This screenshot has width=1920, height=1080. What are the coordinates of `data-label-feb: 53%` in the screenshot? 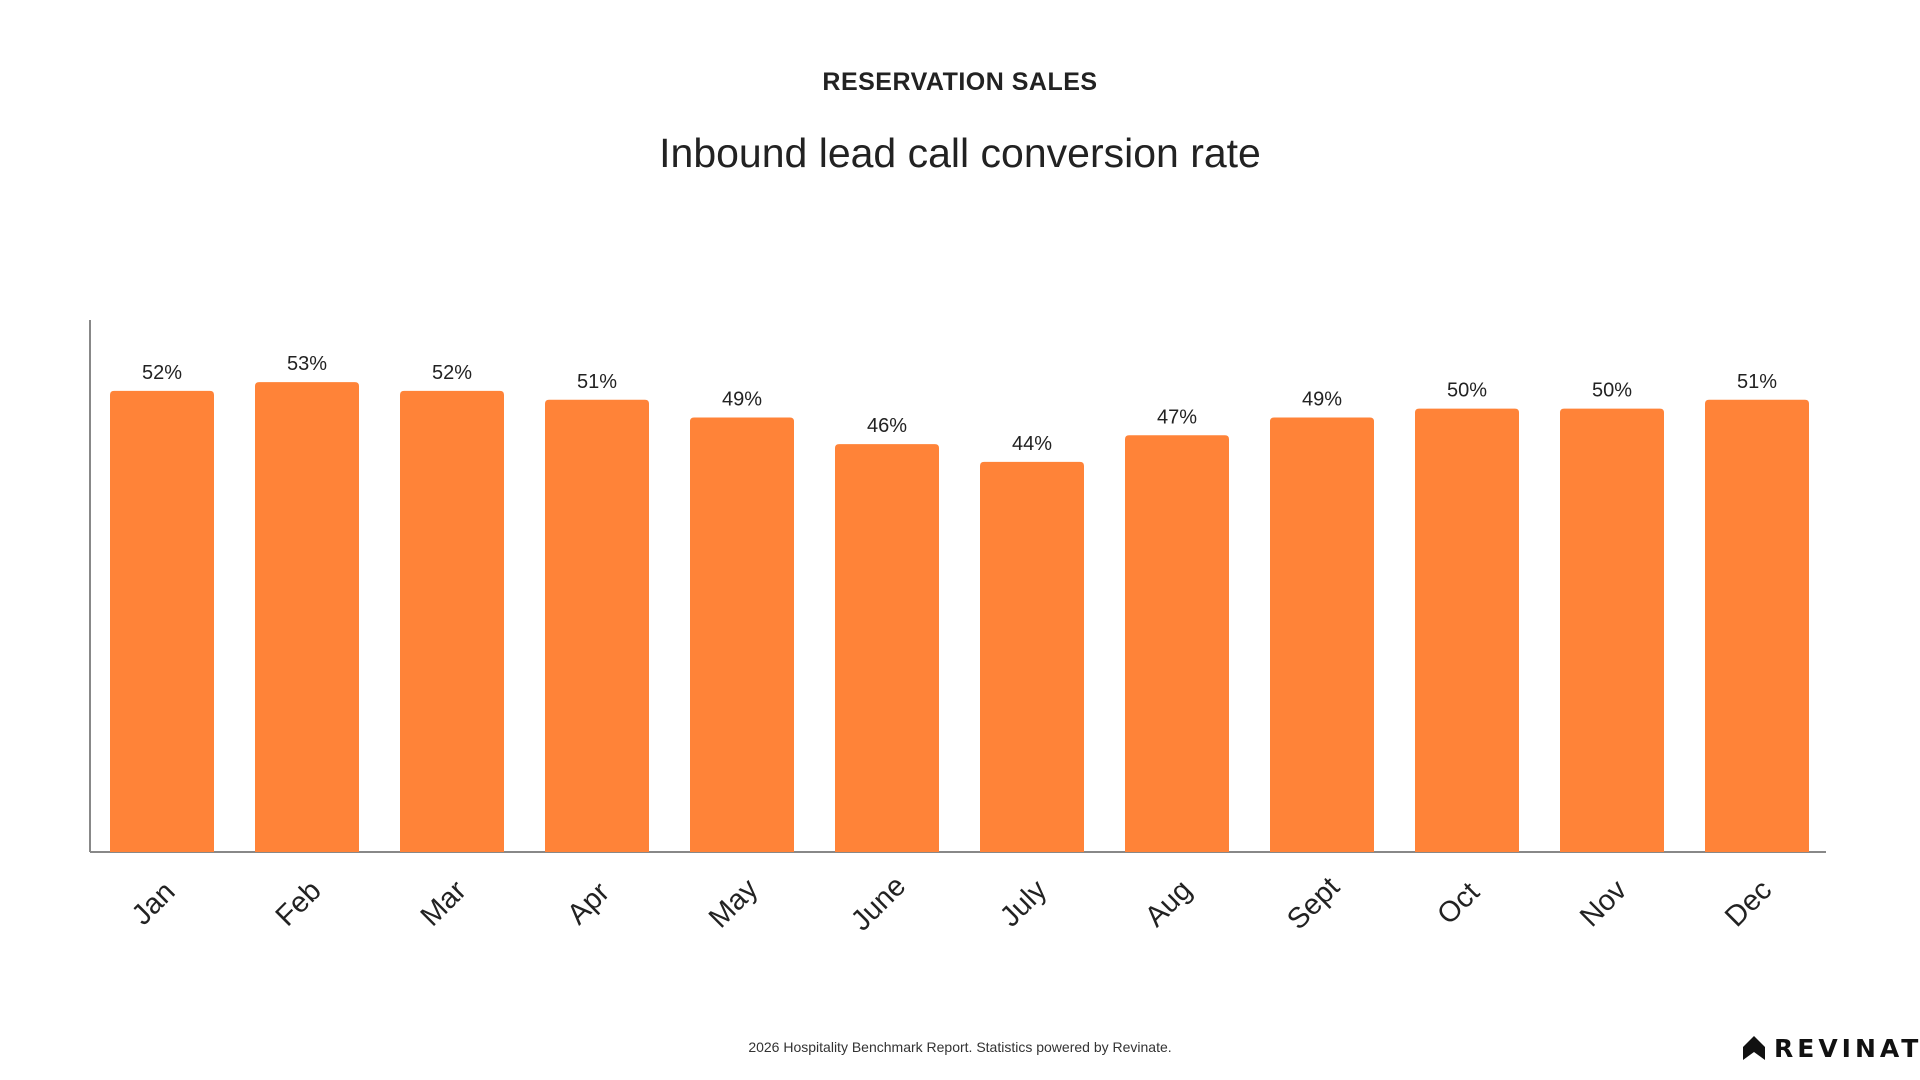 It's located at (307, 364).